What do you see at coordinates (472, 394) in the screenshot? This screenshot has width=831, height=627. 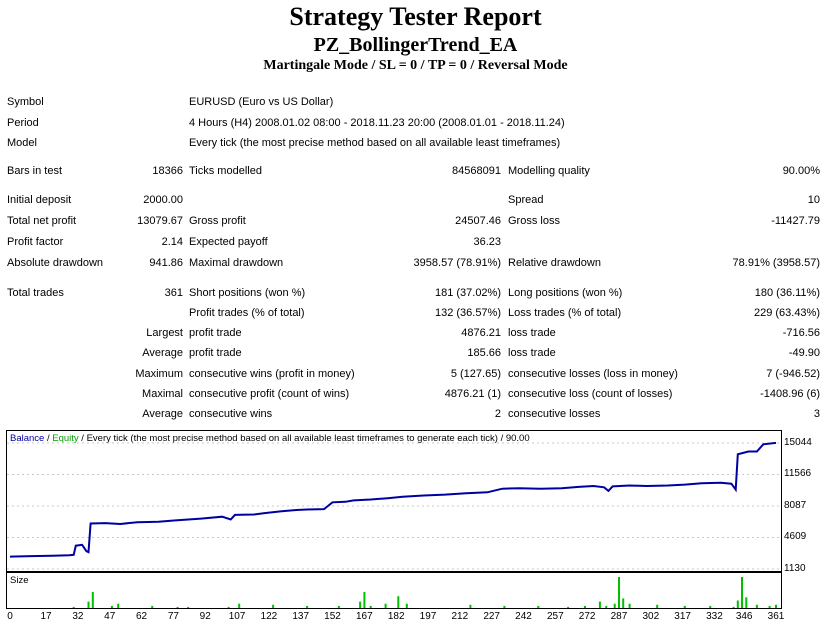 I see `mcp-value: 4876.21 (1)` at bounding box center [472, 394].